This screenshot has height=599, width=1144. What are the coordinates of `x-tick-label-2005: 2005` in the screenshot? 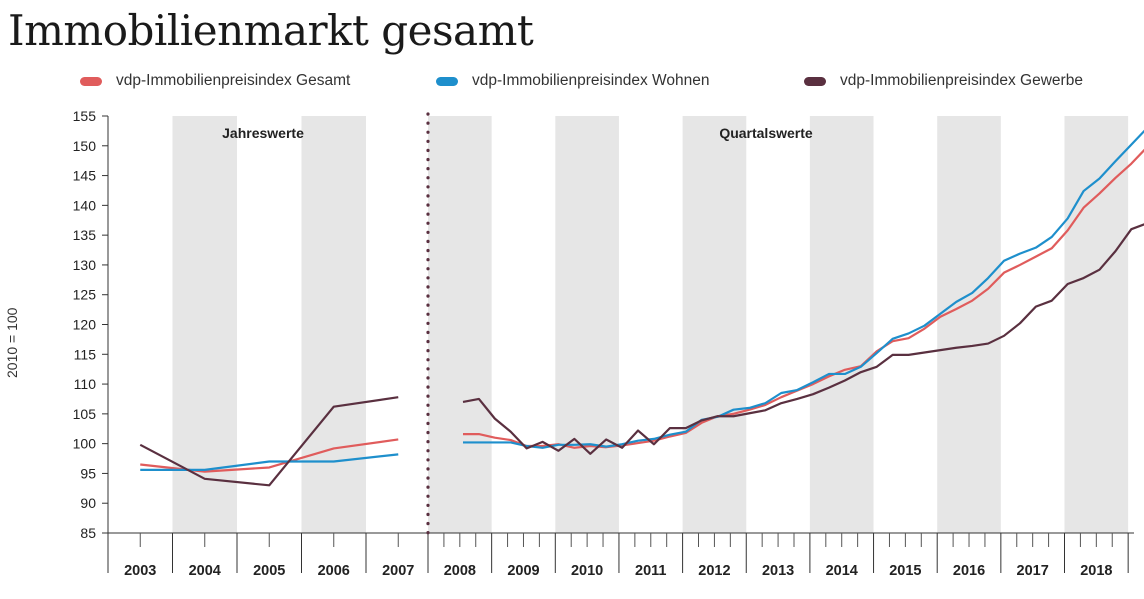 It's located at (269, 571).